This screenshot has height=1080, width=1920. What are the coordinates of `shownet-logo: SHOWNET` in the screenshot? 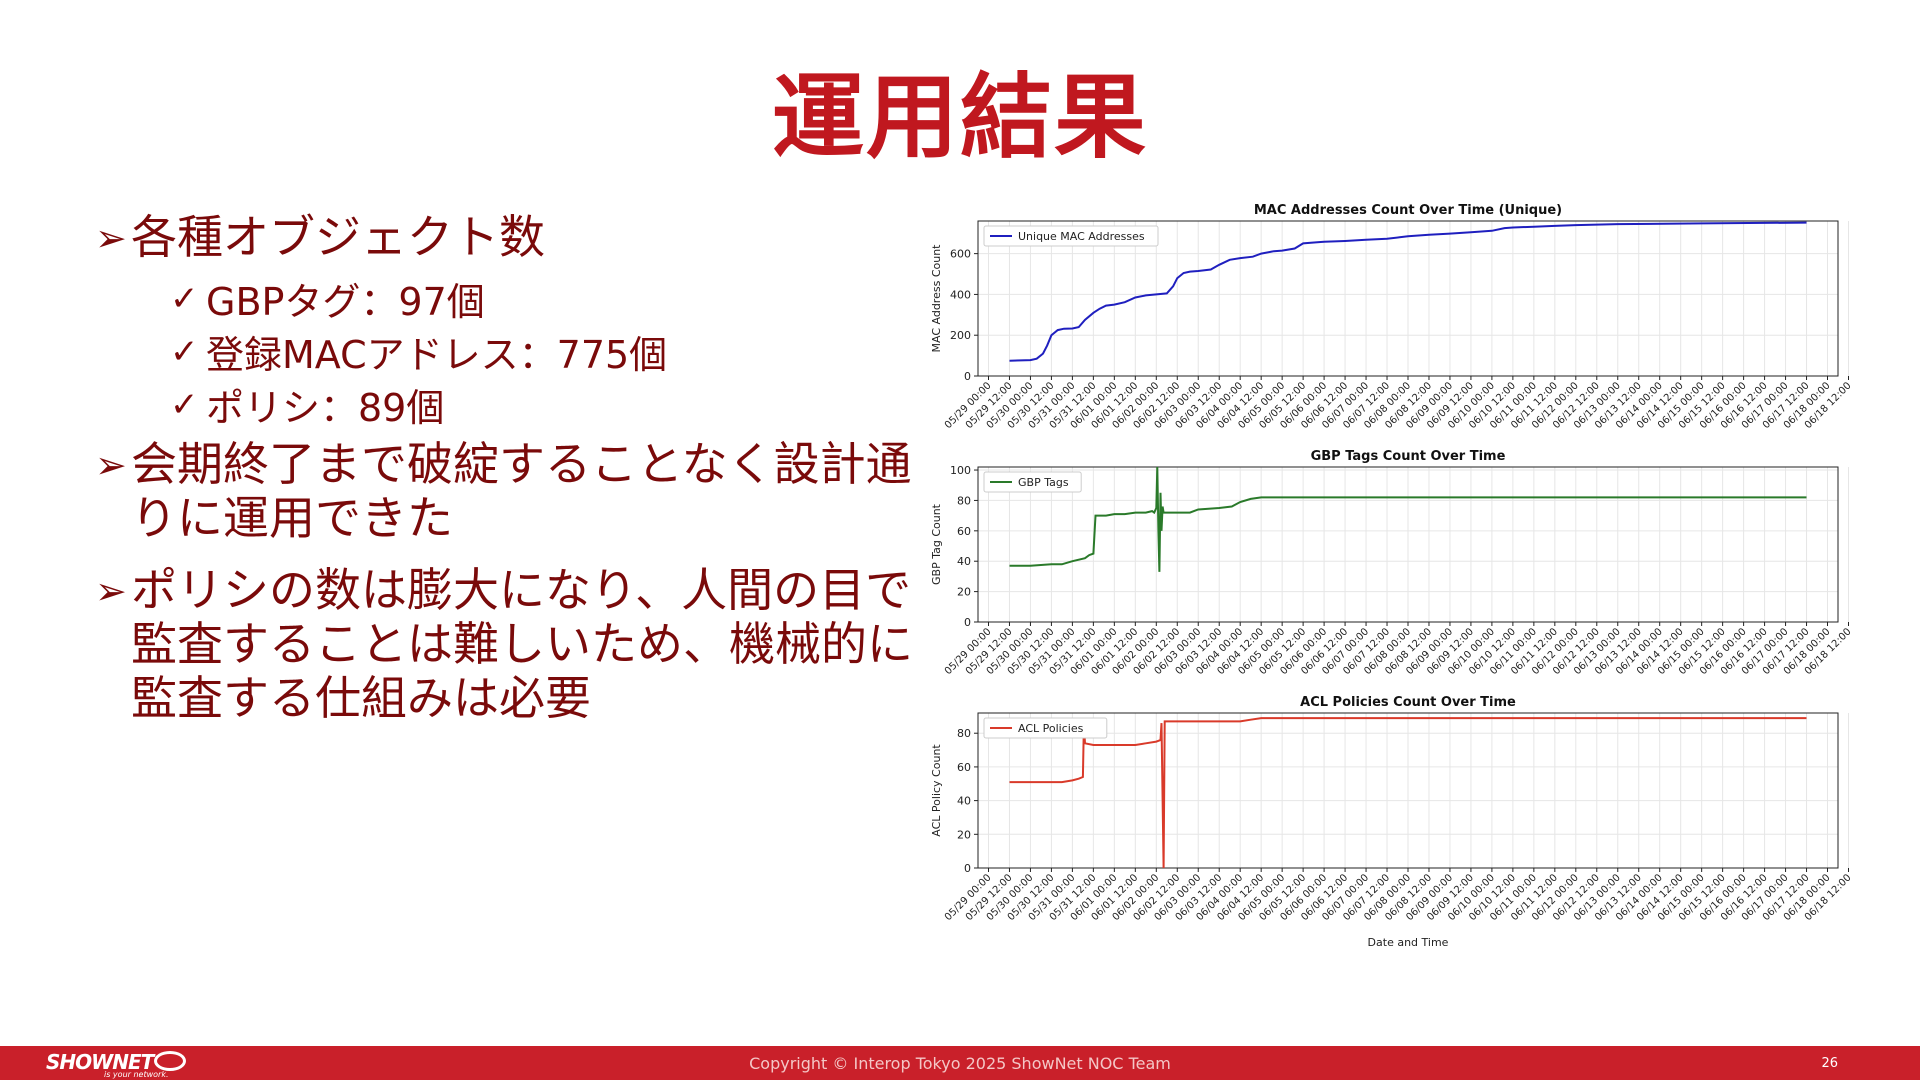 It's located at (100, 1062).